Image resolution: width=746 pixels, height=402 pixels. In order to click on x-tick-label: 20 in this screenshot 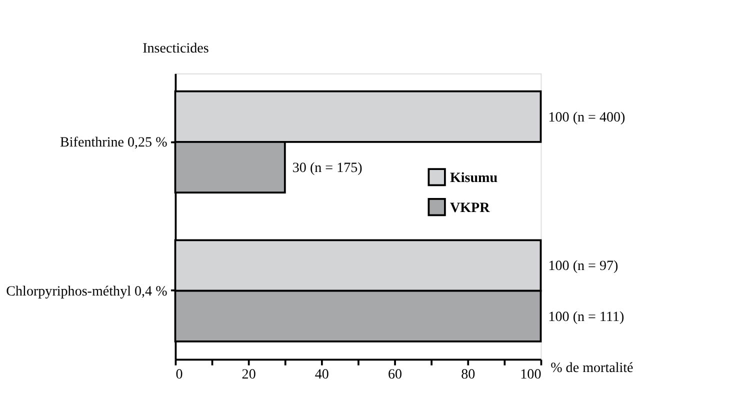, I will do `click(249, 374)`.